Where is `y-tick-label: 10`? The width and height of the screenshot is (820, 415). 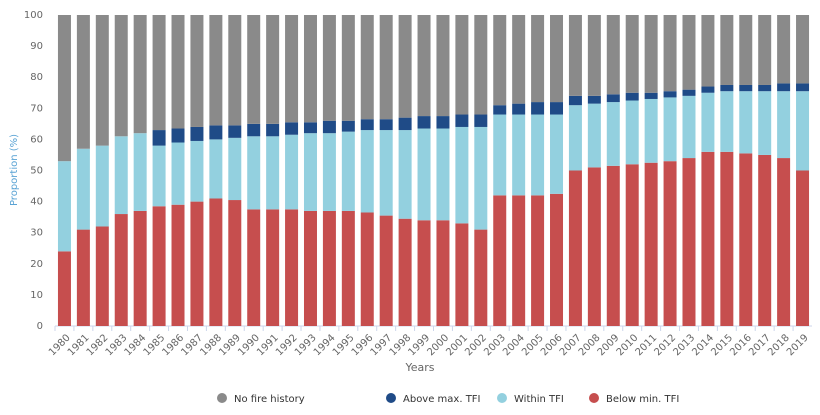
y-tick-label: 10 is located at coordinates (36, 295).